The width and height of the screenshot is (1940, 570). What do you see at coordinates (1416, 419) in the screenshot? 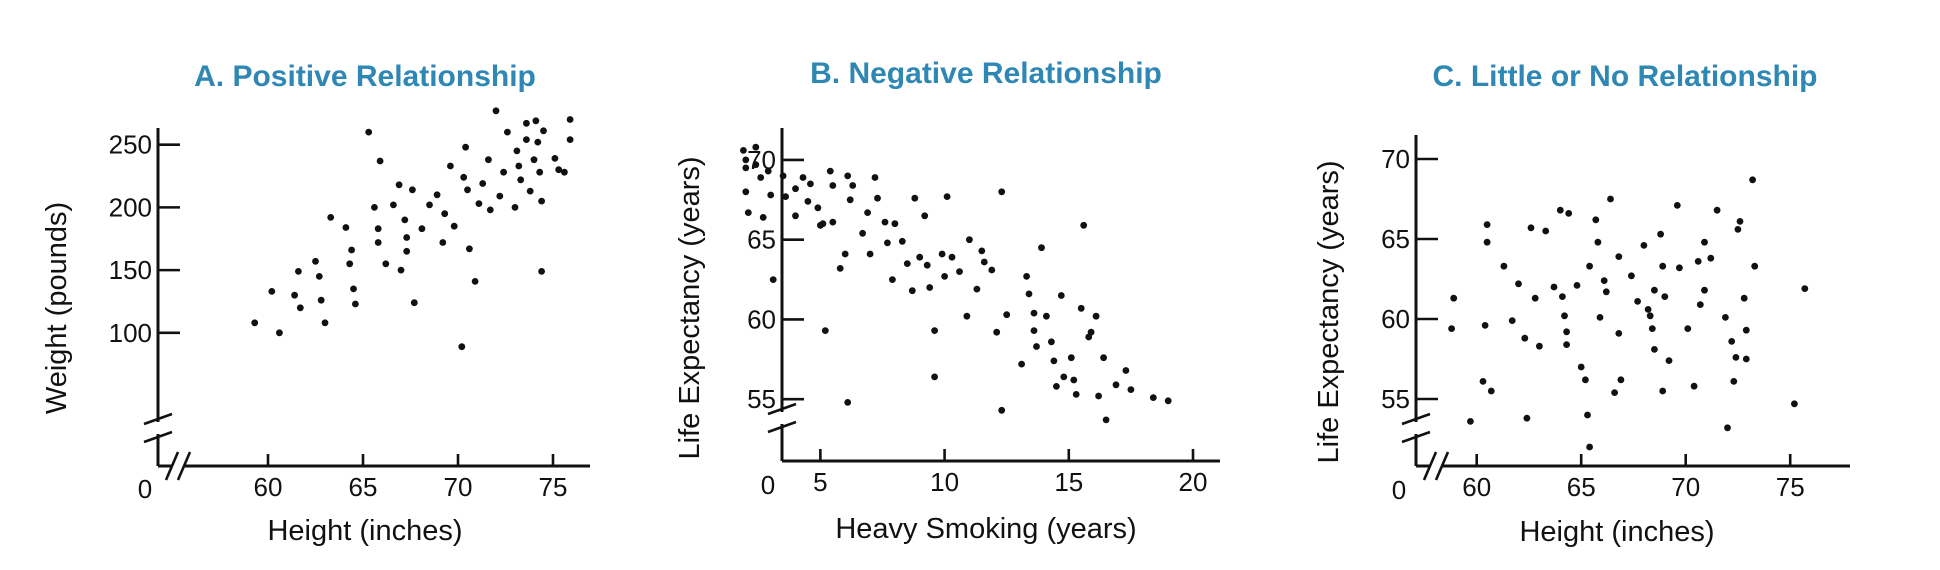
I see `panel-c-y-break-mark` at bounding box center [1416, 419].